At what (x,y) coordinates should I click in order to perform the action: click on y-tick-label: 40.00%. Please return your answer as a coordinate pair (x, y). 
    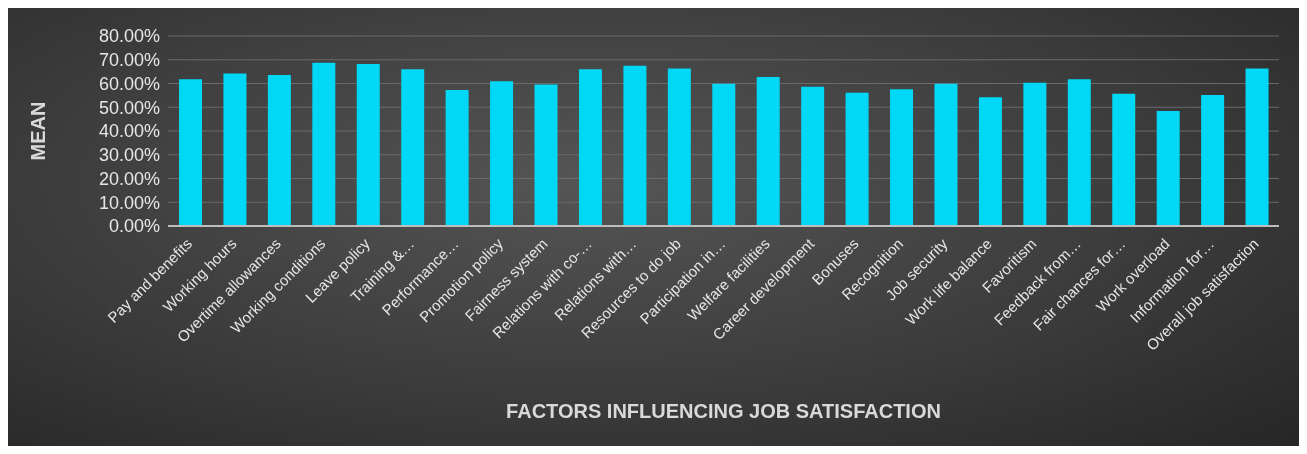
    Looking at the image, I should click on (129, 131).